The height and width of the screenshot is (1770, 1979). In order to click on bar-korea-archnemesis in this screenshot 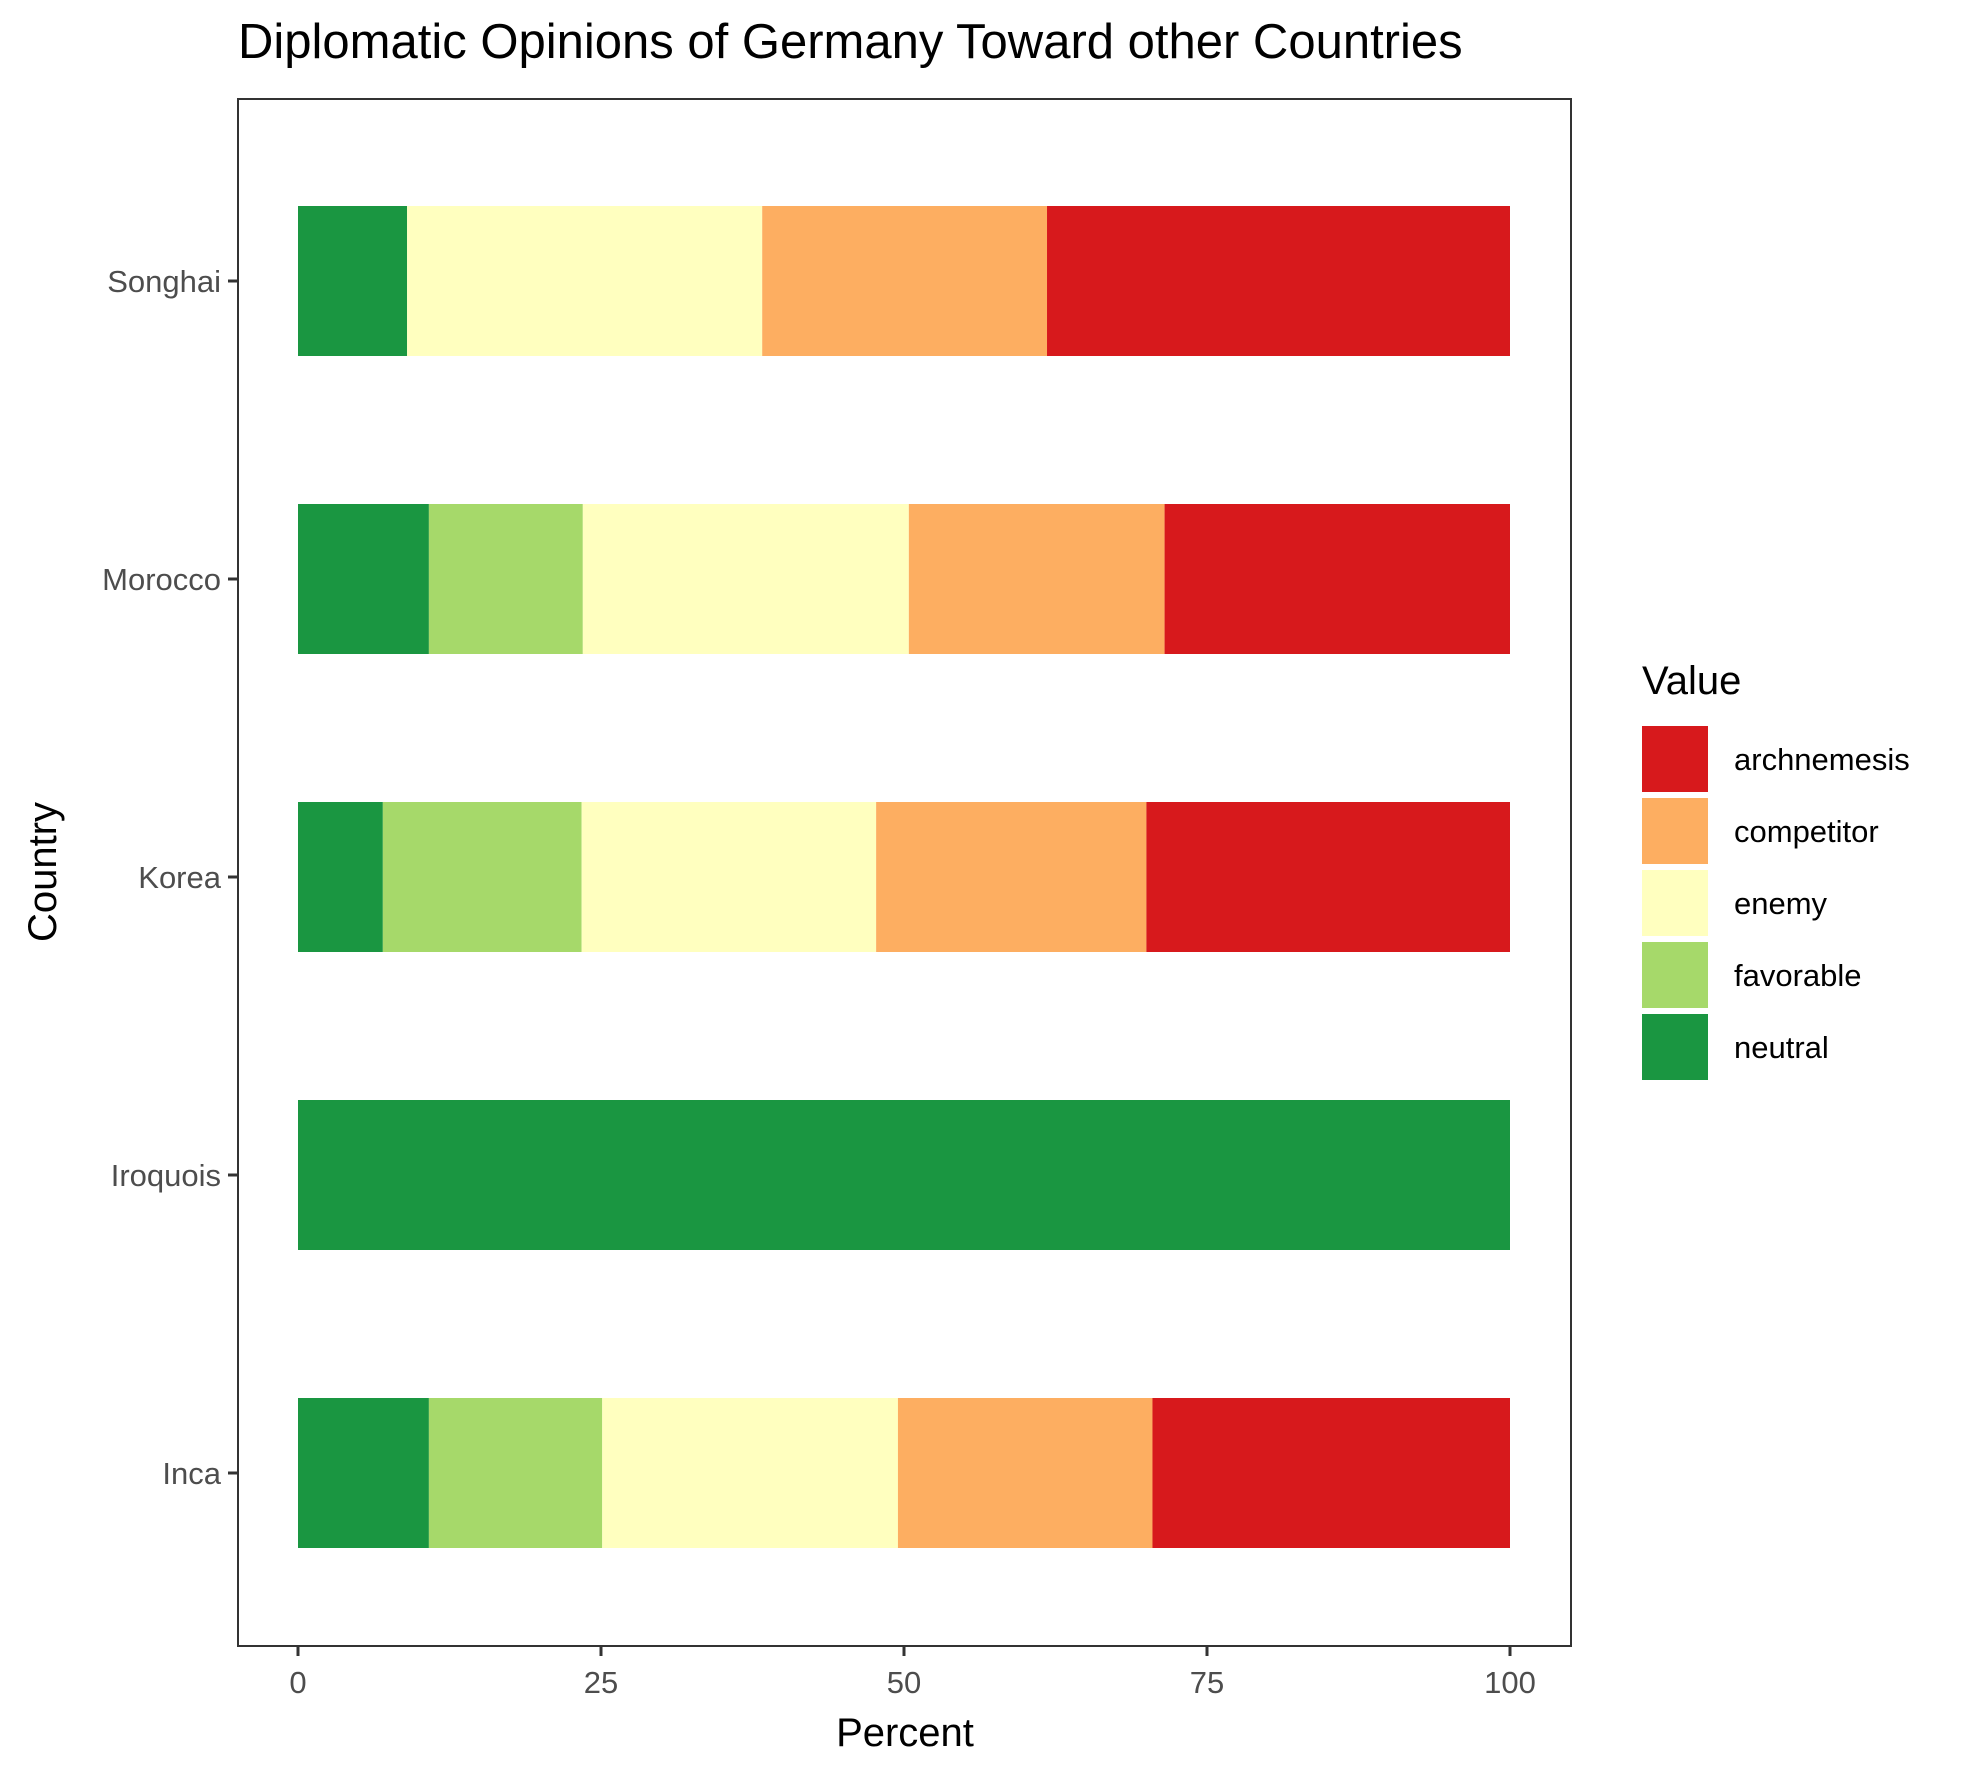, I will do `click(1328, 877)`.